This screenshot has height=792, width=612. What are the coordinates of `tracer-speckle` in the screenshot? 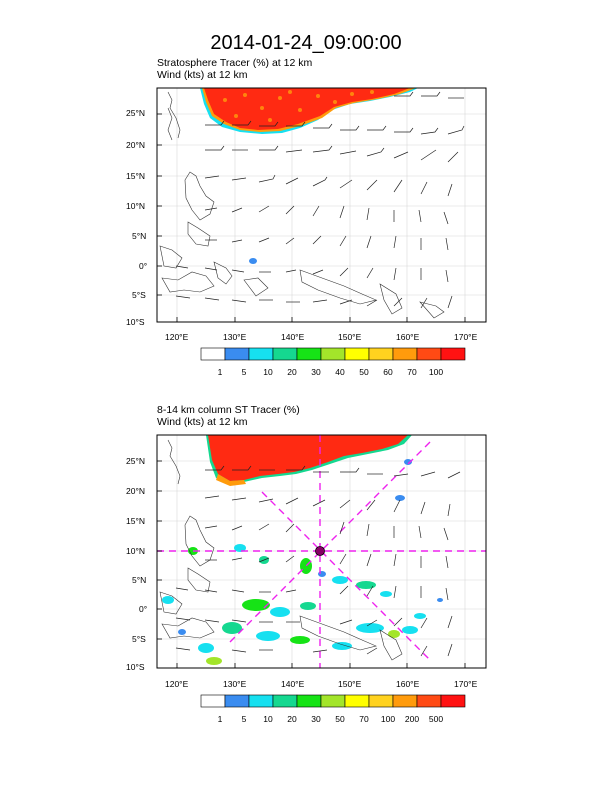 It's located at (298, 106).